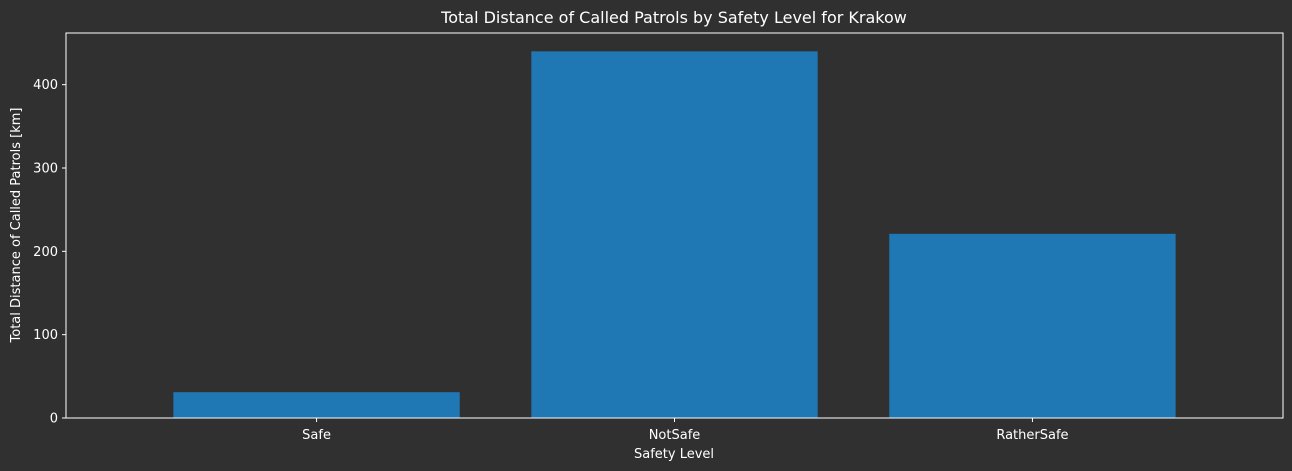 This screenshot has height=471, width=1292. Describe the element at coordinates (45, 335) in the screenshot. I see `y-tick-label: 100` at that location.